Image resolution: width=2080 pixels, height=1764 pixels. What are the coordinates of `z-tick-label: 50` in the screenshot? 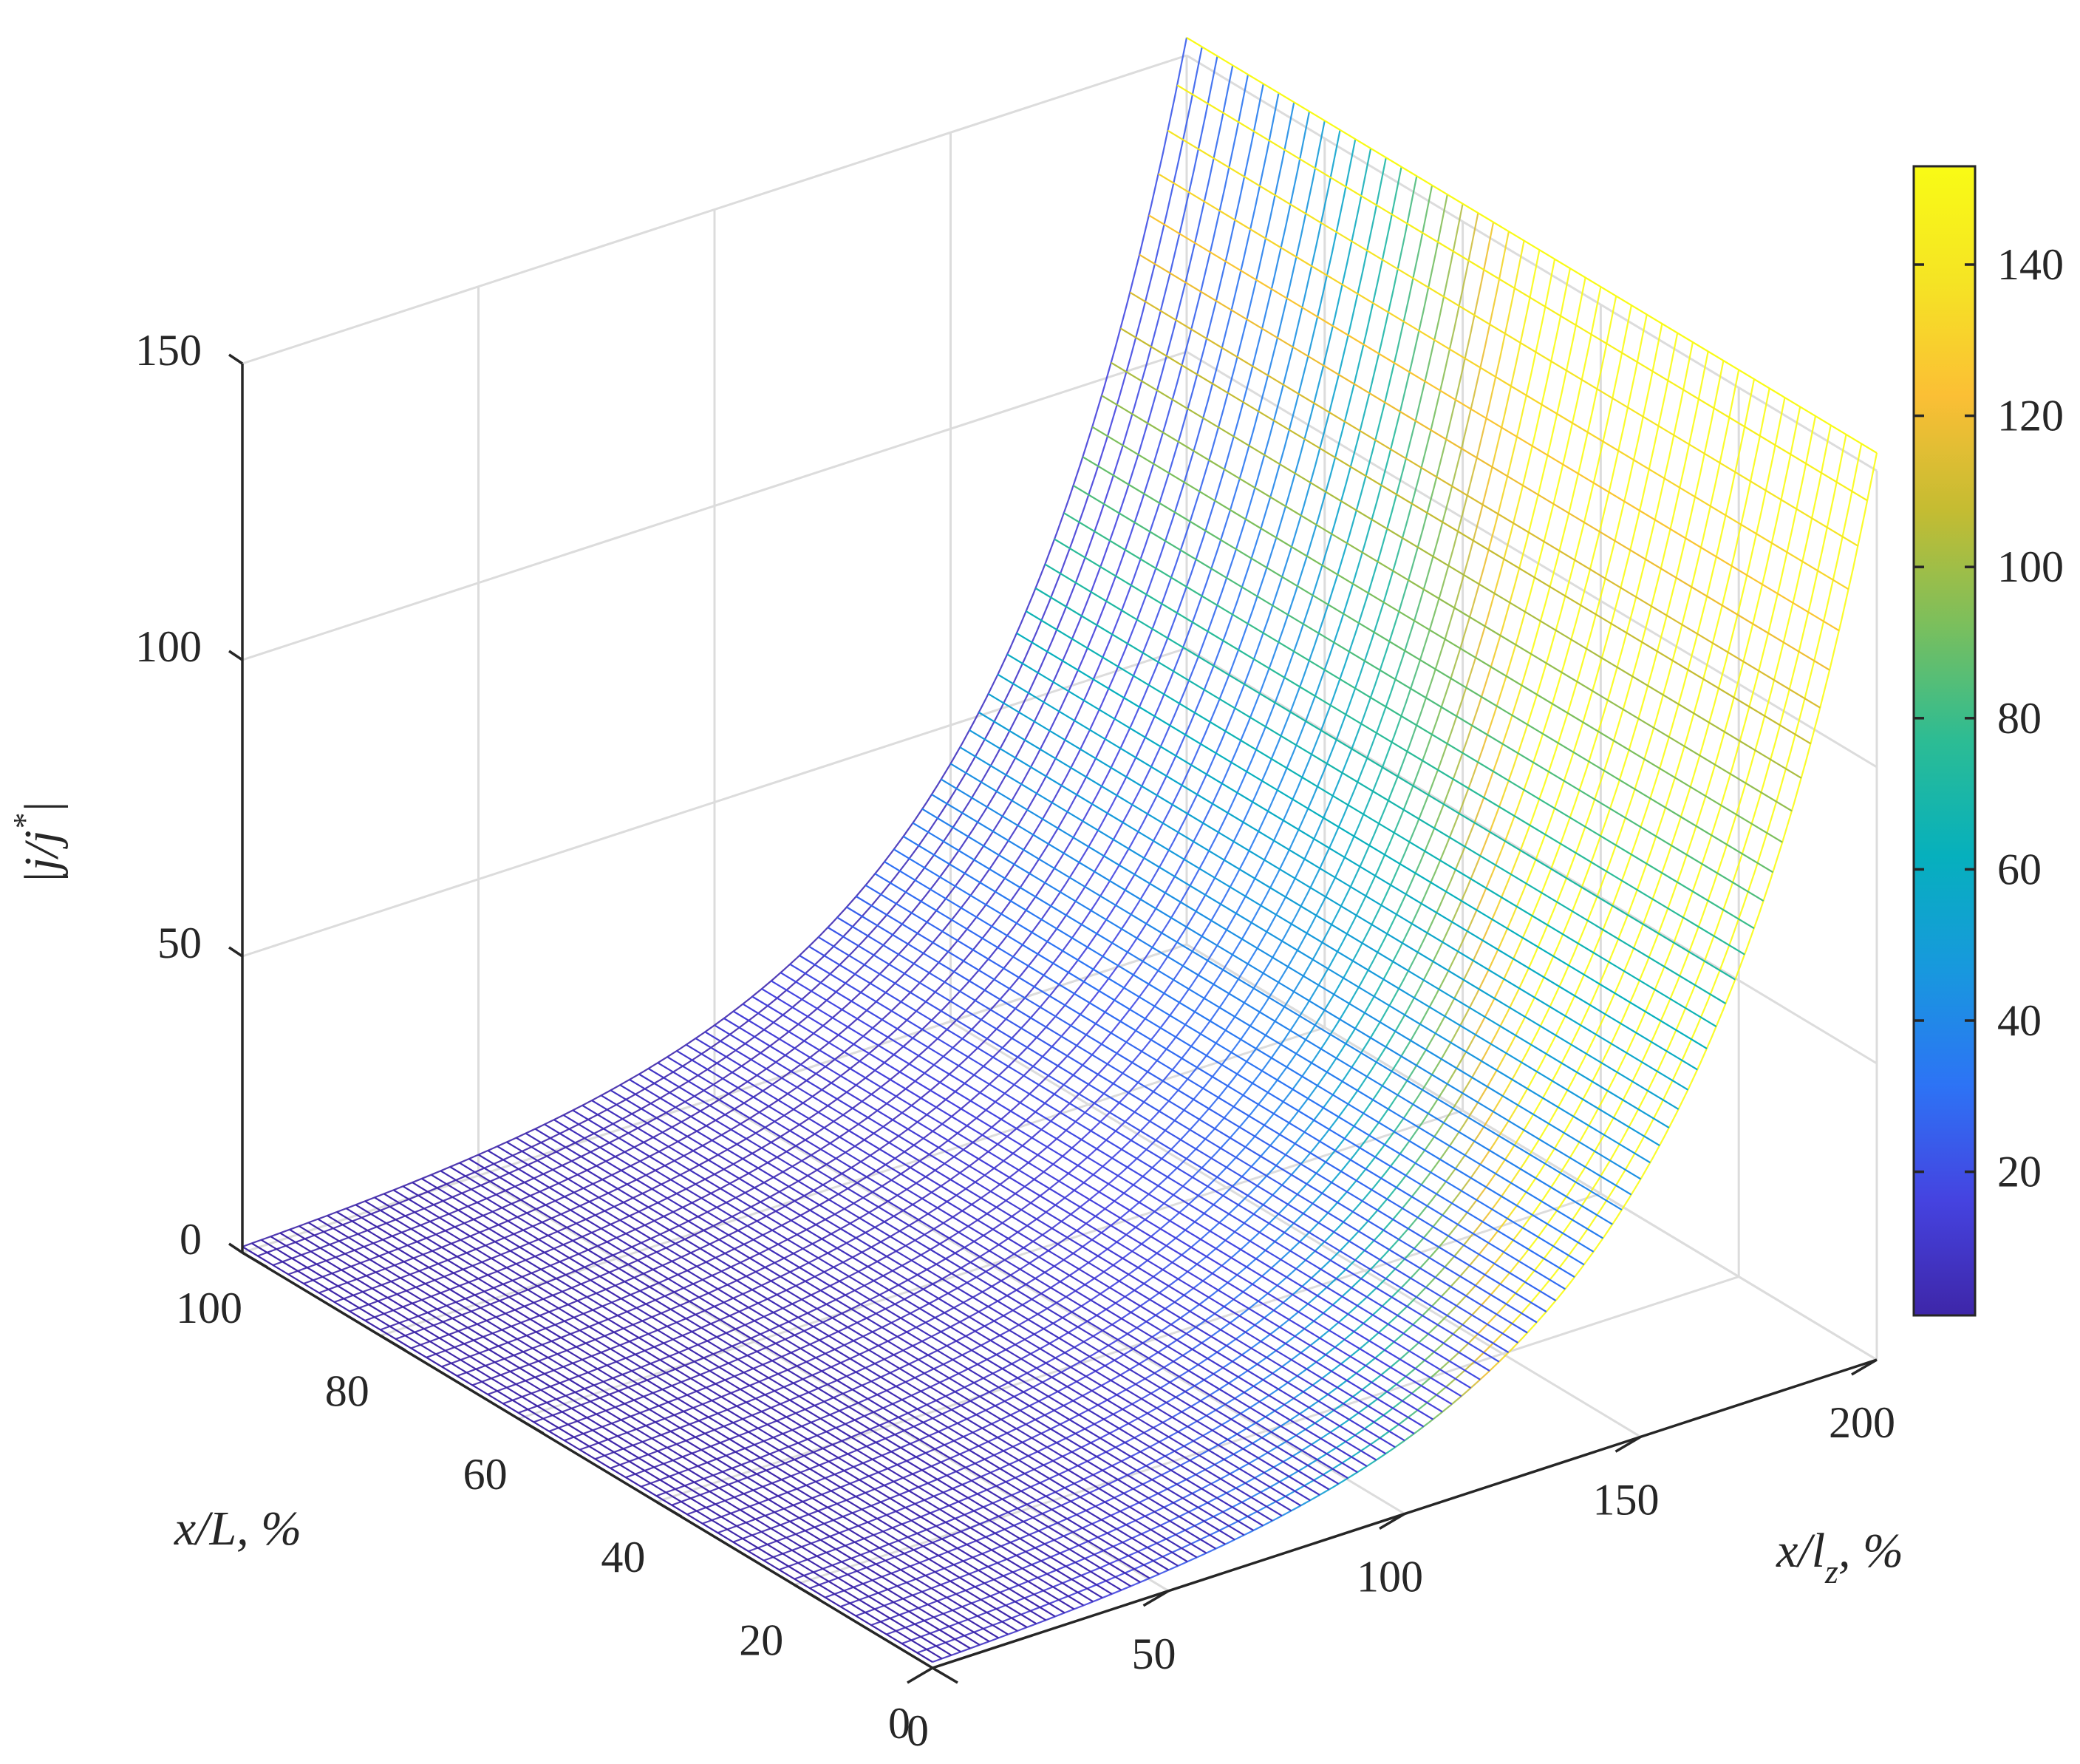 It's located at (179, 943).